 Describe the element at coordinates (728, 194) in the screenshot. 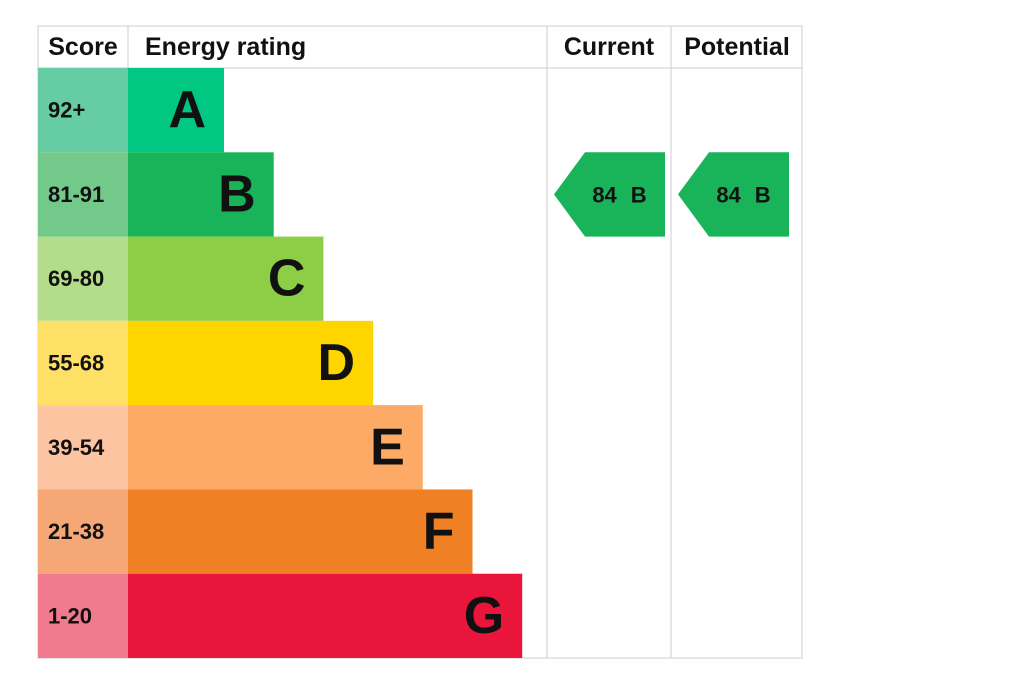

I see `potential-score: 84` at that location.